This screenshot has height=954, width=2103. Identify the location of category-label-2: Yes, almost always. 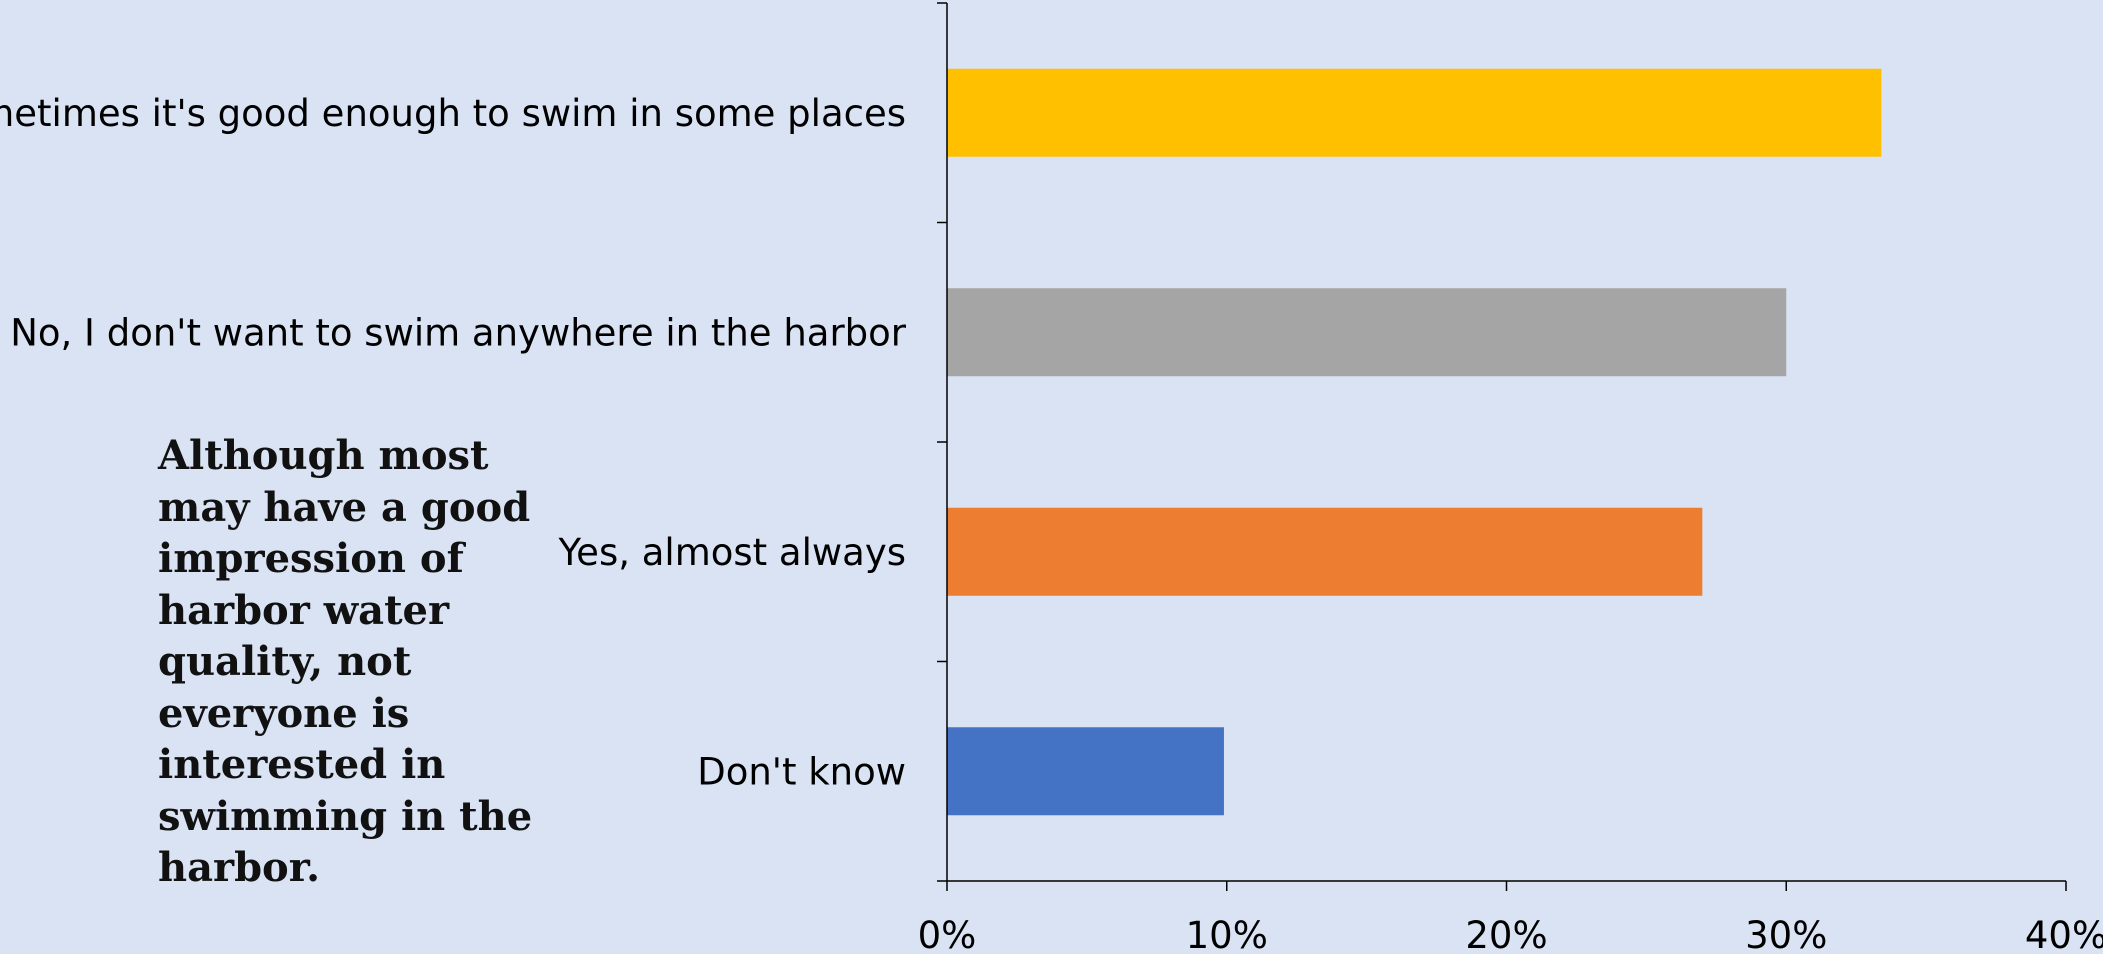
(732, 552).